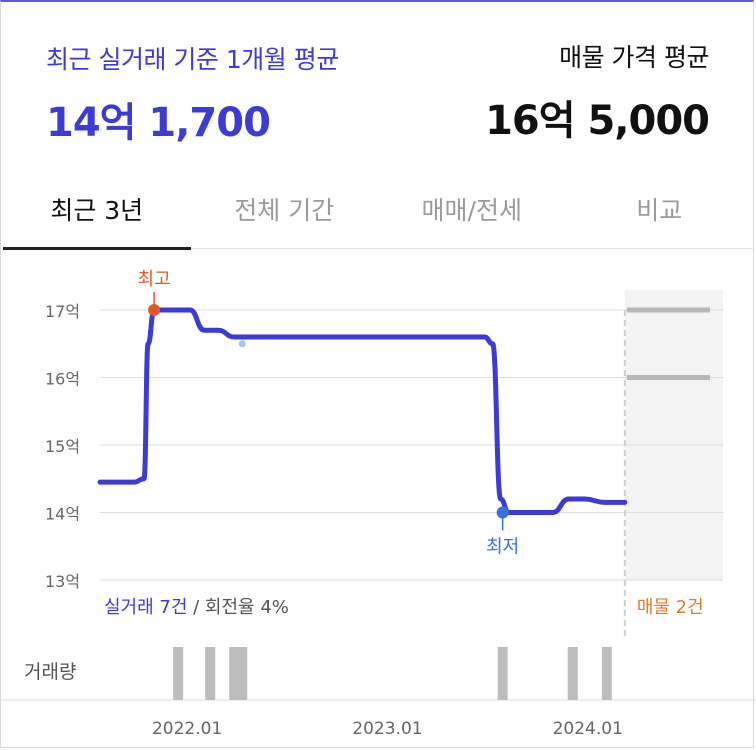  I want to click on y-tick-label: 17억, so click(62, 311).